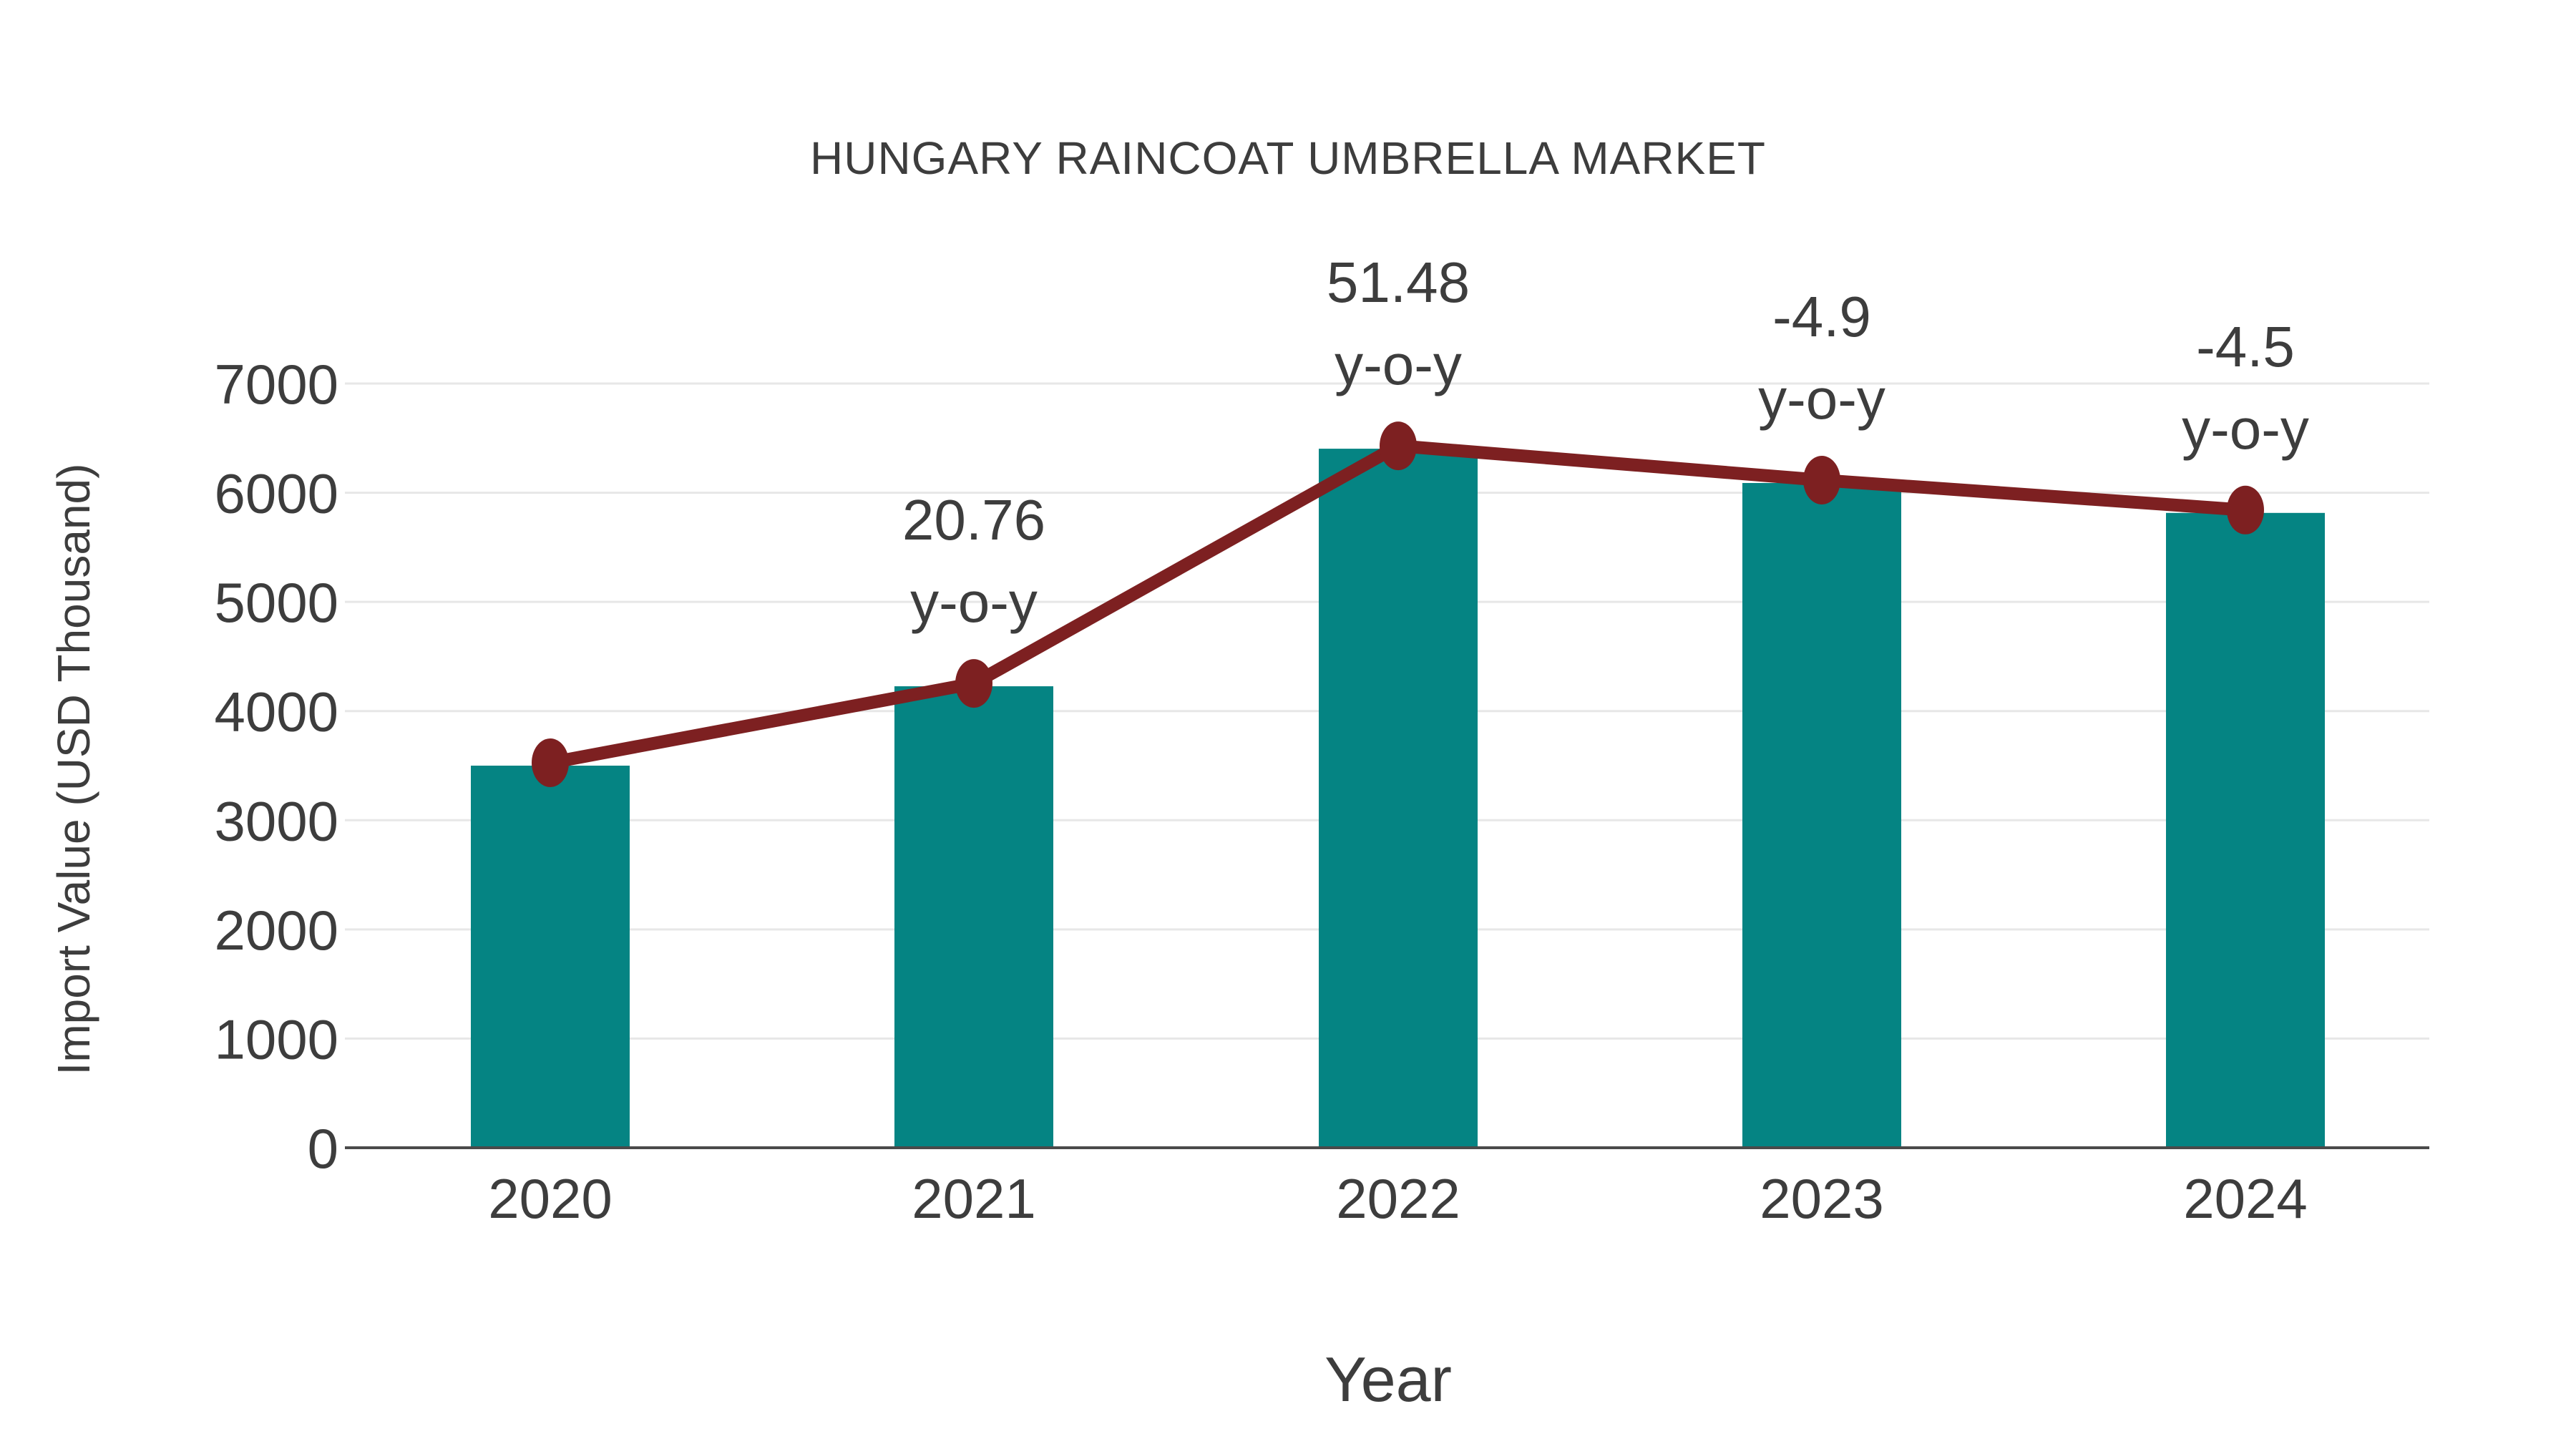  I want to click on x-tick-2020: 2020, so click(550, 1198).